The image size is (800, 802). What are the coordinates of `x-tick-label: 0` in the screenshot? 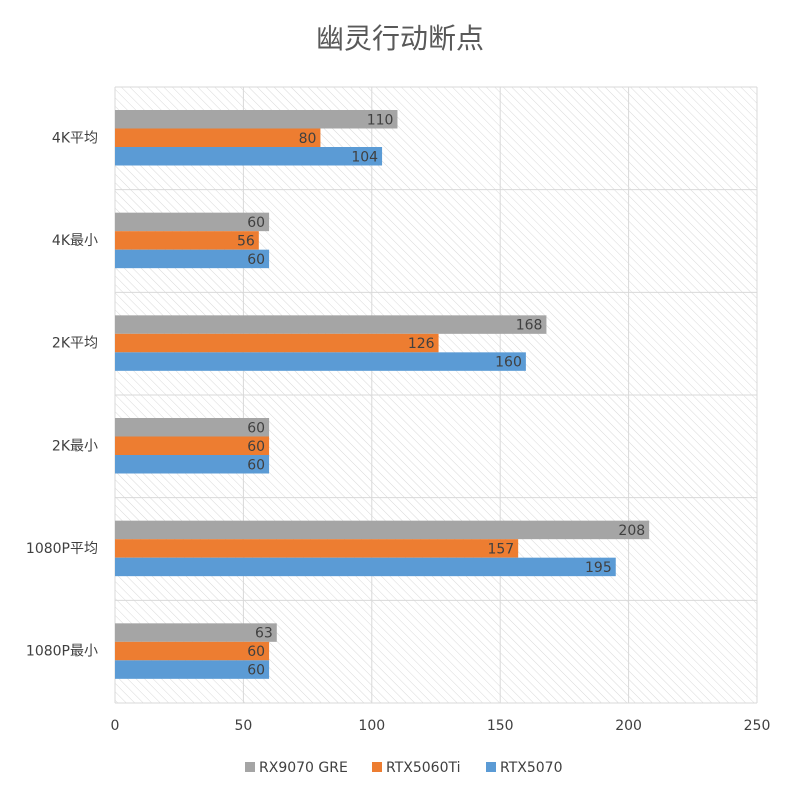 It's located at (115, 726).